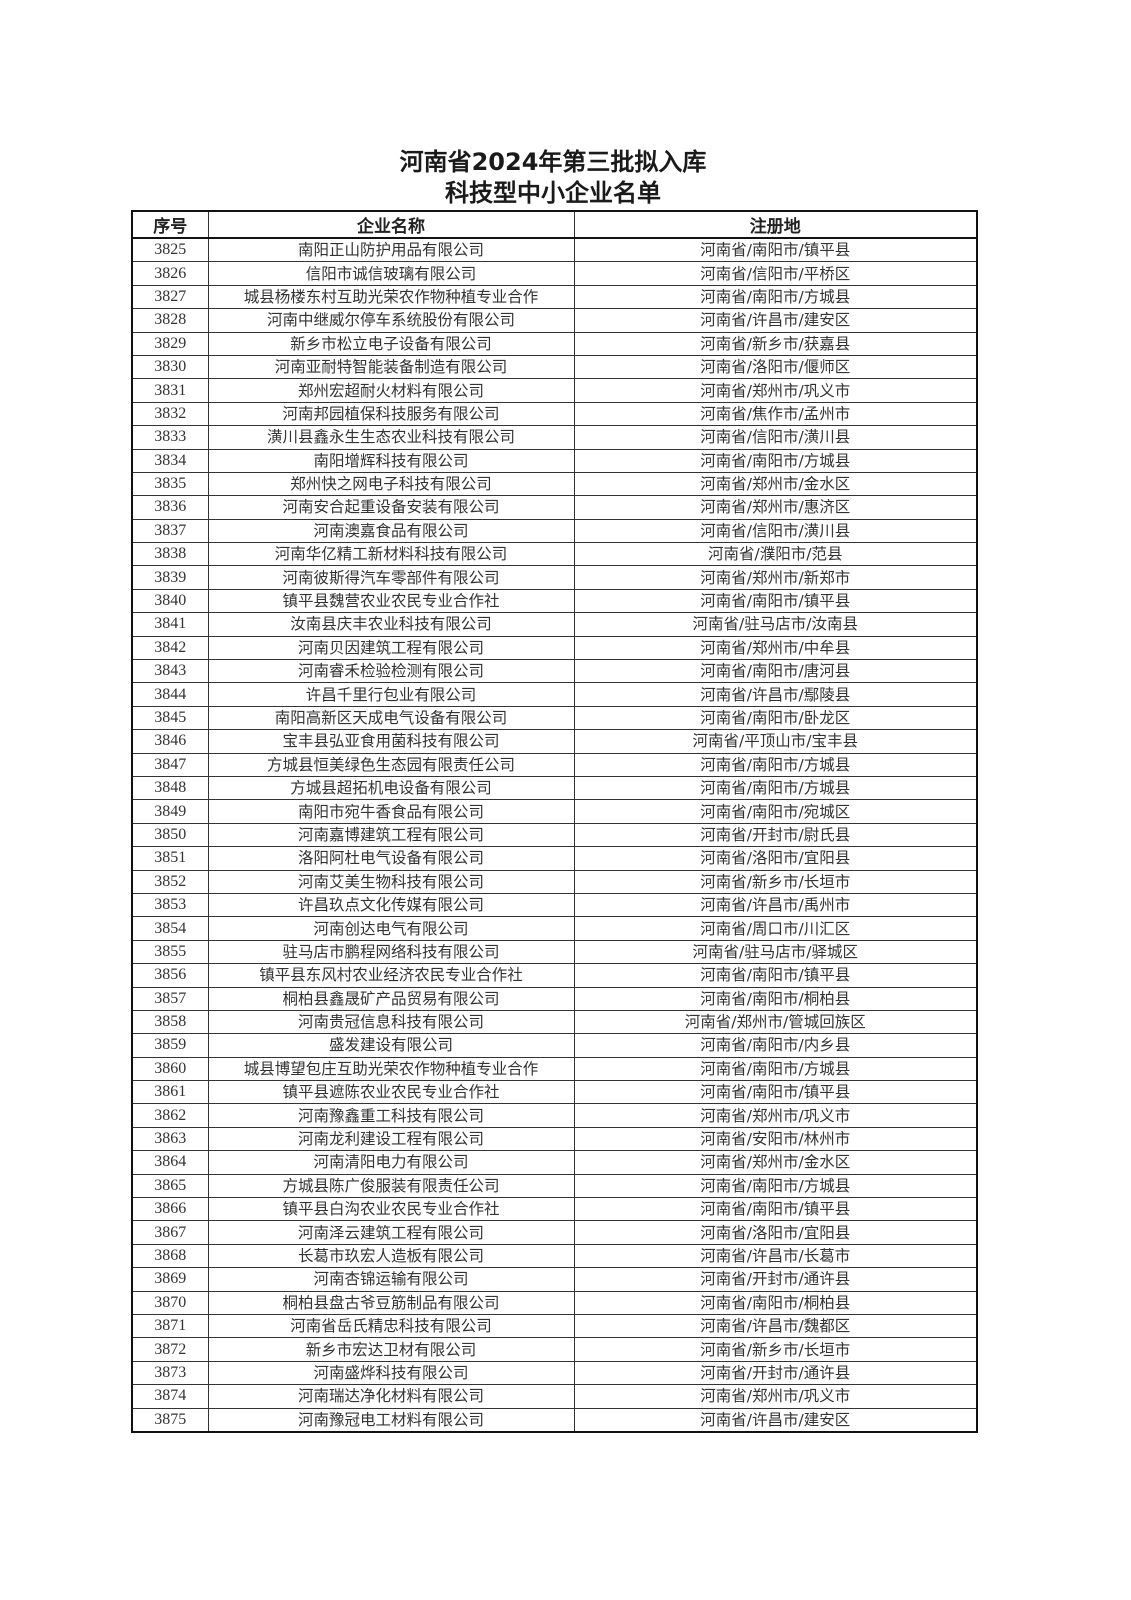 Image resolution: width=1131 pixels, height=1600 pixels. Describe the element at coordinates (391, 811) in the screenshot. I see `company-name-cell: 南阳市宛牛香食品有限公司` at that location.